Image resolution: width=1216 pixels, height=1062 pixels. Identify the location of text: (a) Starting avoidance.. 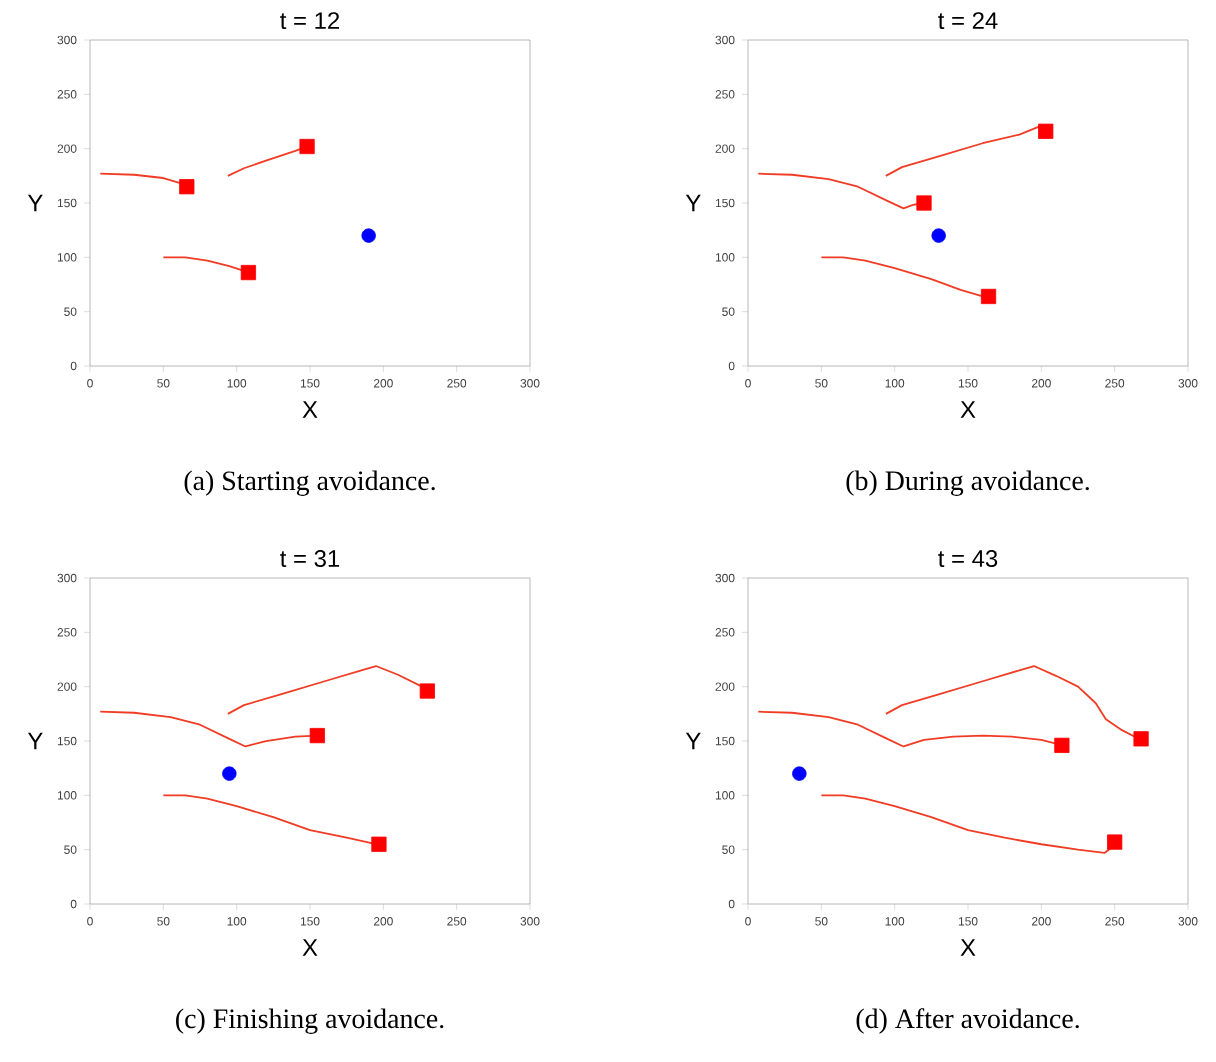
(309, 483).